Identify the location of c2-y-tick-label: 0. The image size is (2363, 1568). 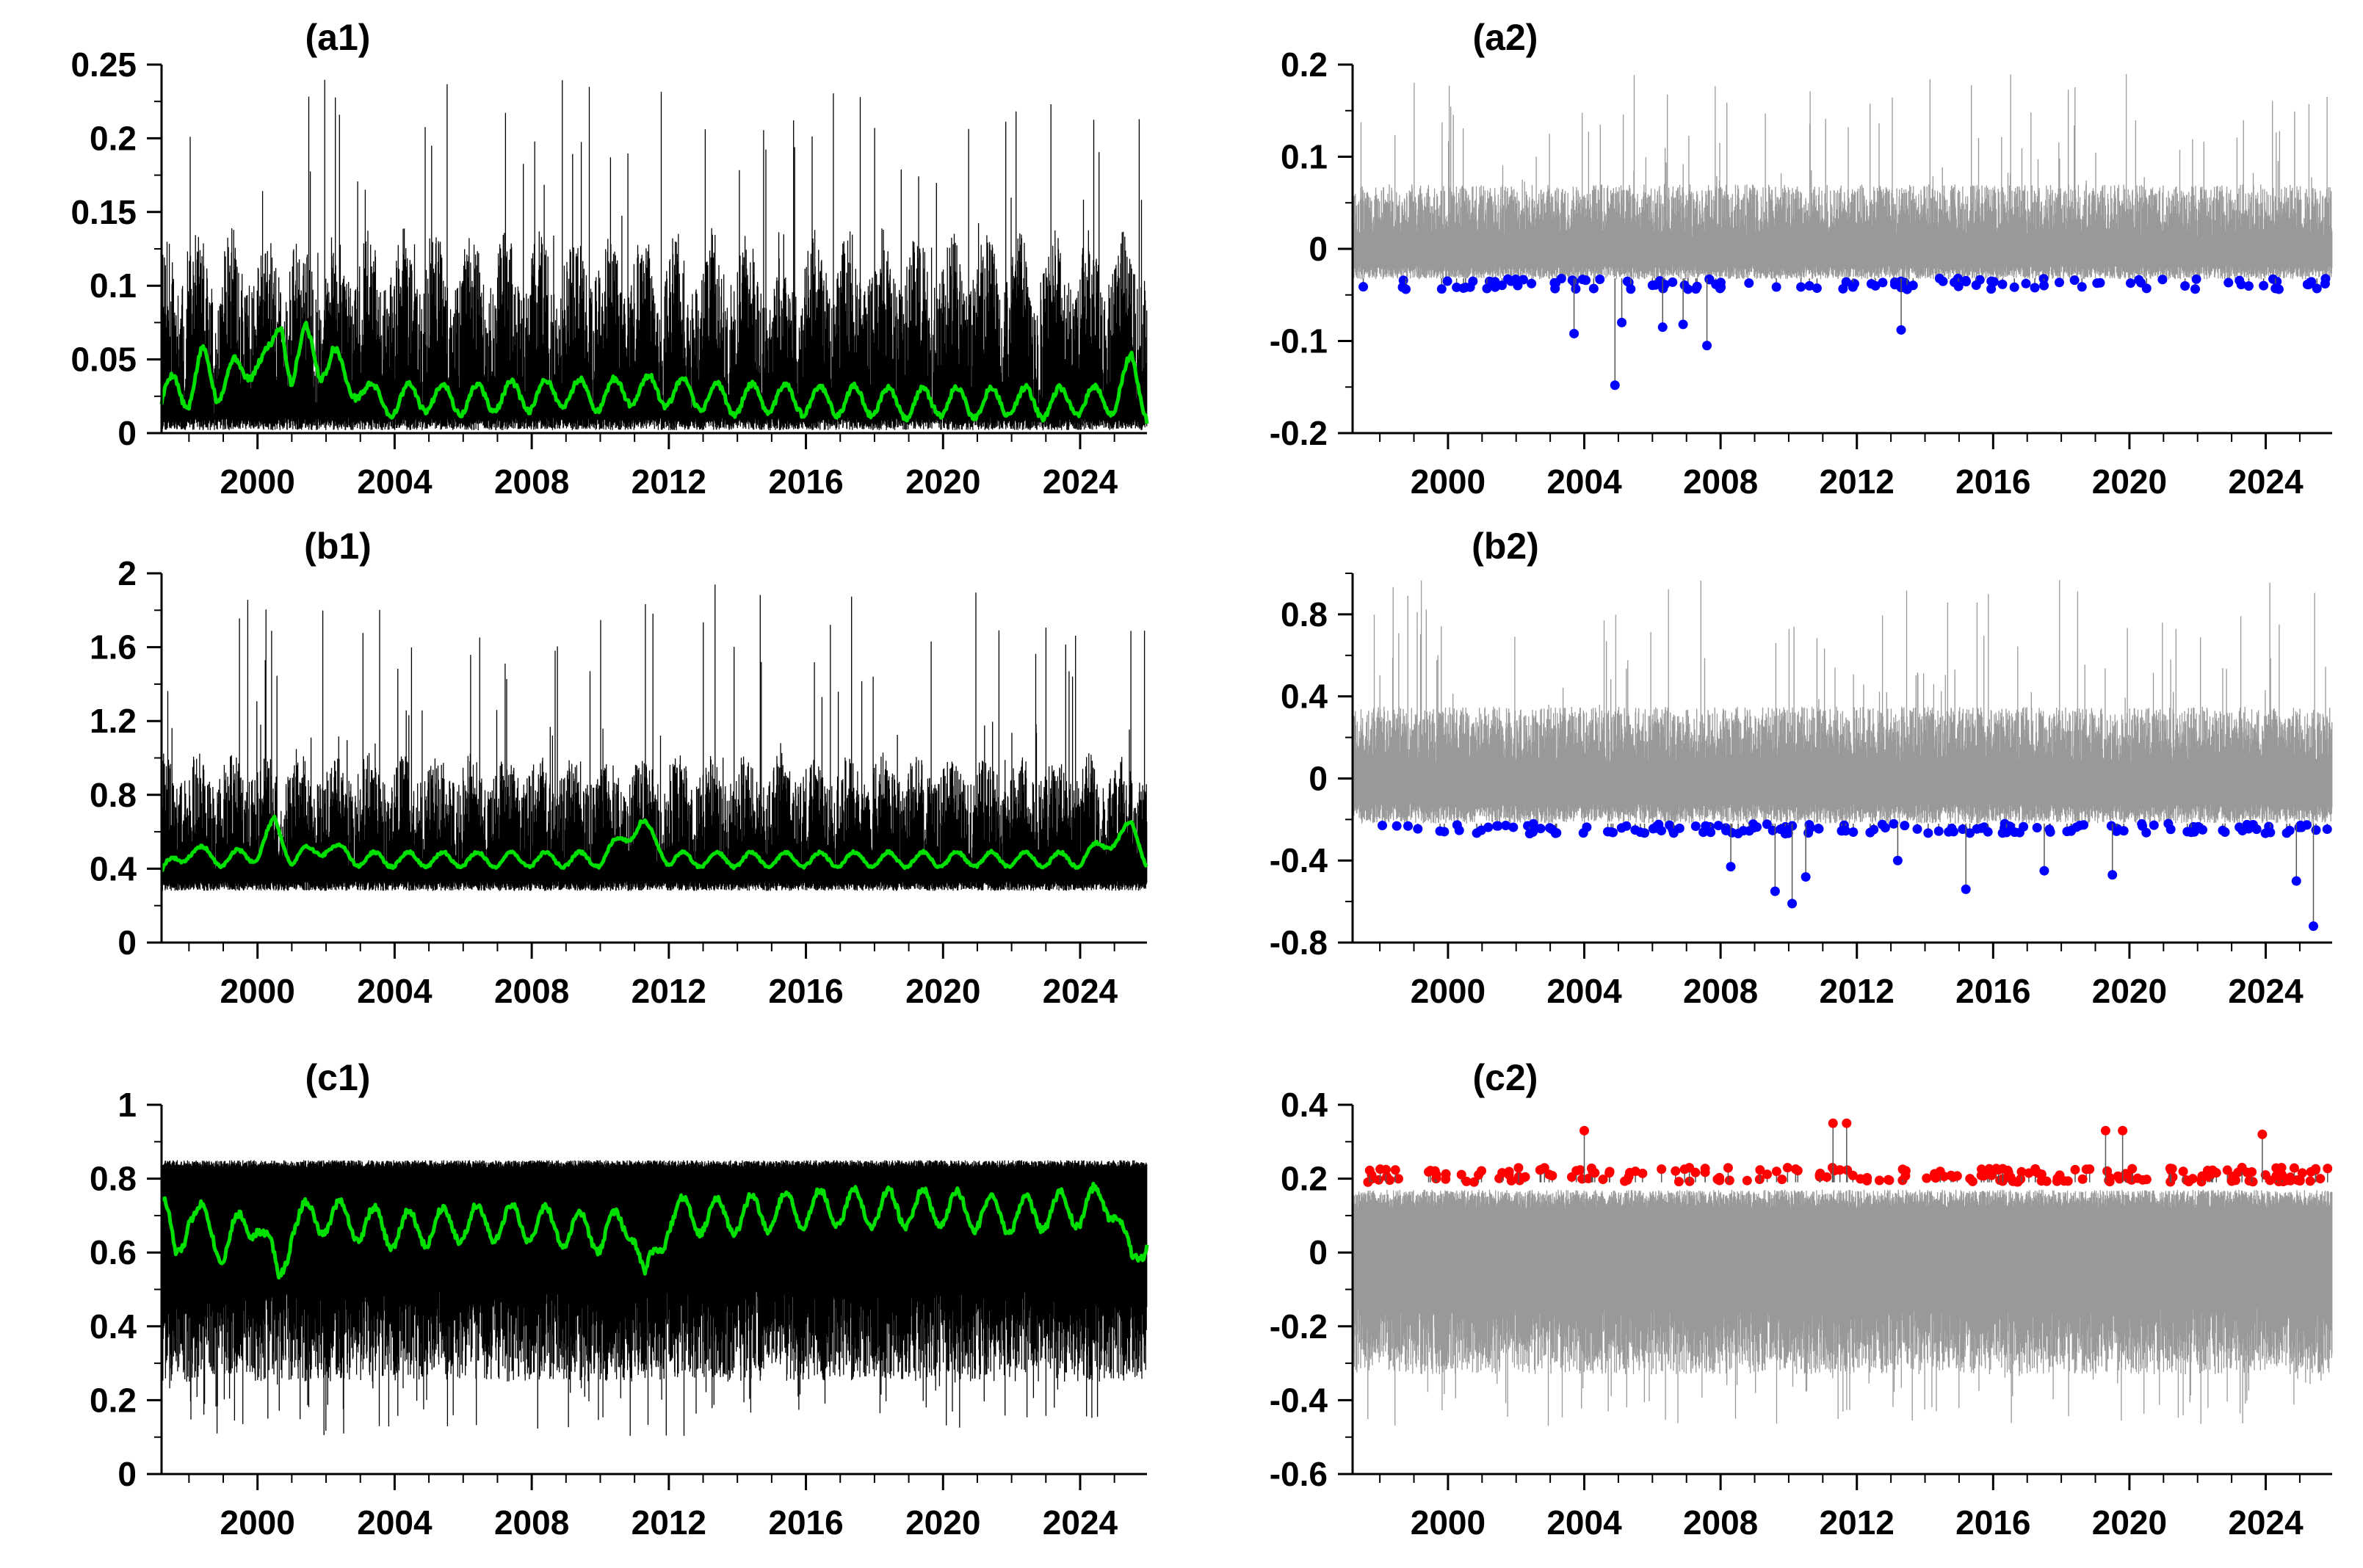
(1318, 1252).